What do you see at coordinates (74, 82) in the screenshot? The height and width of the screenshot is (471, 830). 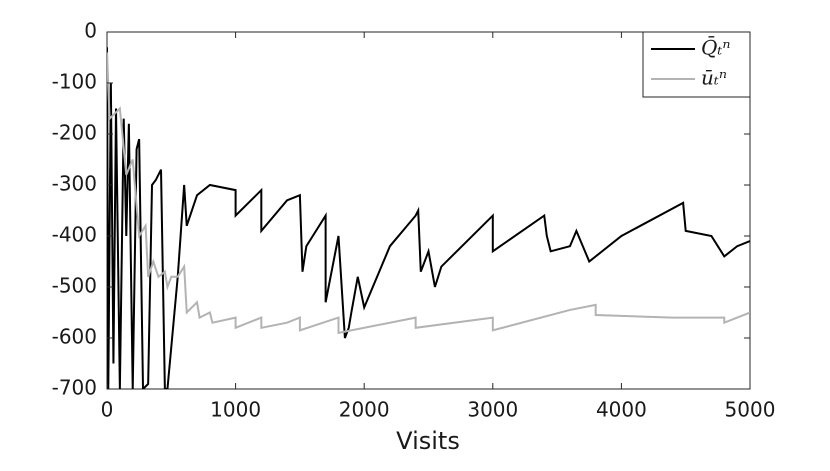 I see `y-tick-label: -100` at bounding box center [74, 82].